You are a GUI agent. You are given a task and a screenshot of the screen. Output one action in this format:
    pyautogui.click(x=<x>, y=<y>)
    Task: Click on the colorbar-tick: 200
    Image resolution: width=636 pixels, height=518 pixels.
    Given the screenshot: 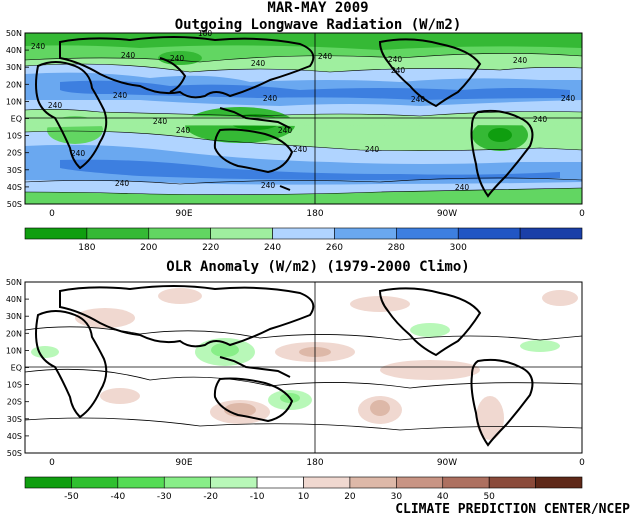 What is the action you would take?
    pyautogui.click(x=148, y=248)
    